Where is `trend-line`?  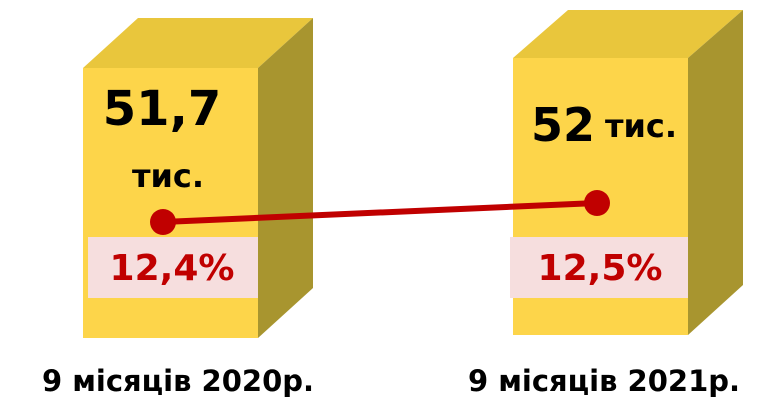 trend-line is located at coordinates (380, 212).